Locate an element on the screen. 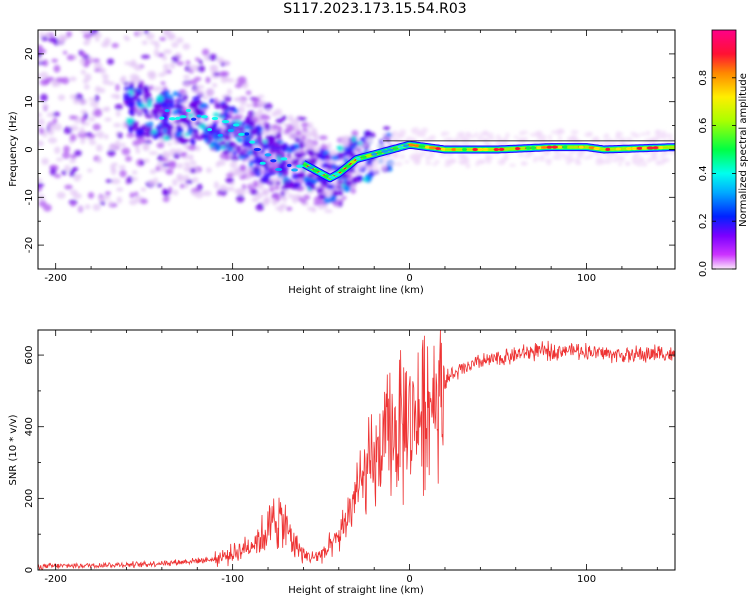 The height and width of the screenshot is (600, 750). colorbar-frame is located at coordinates (724, 149).